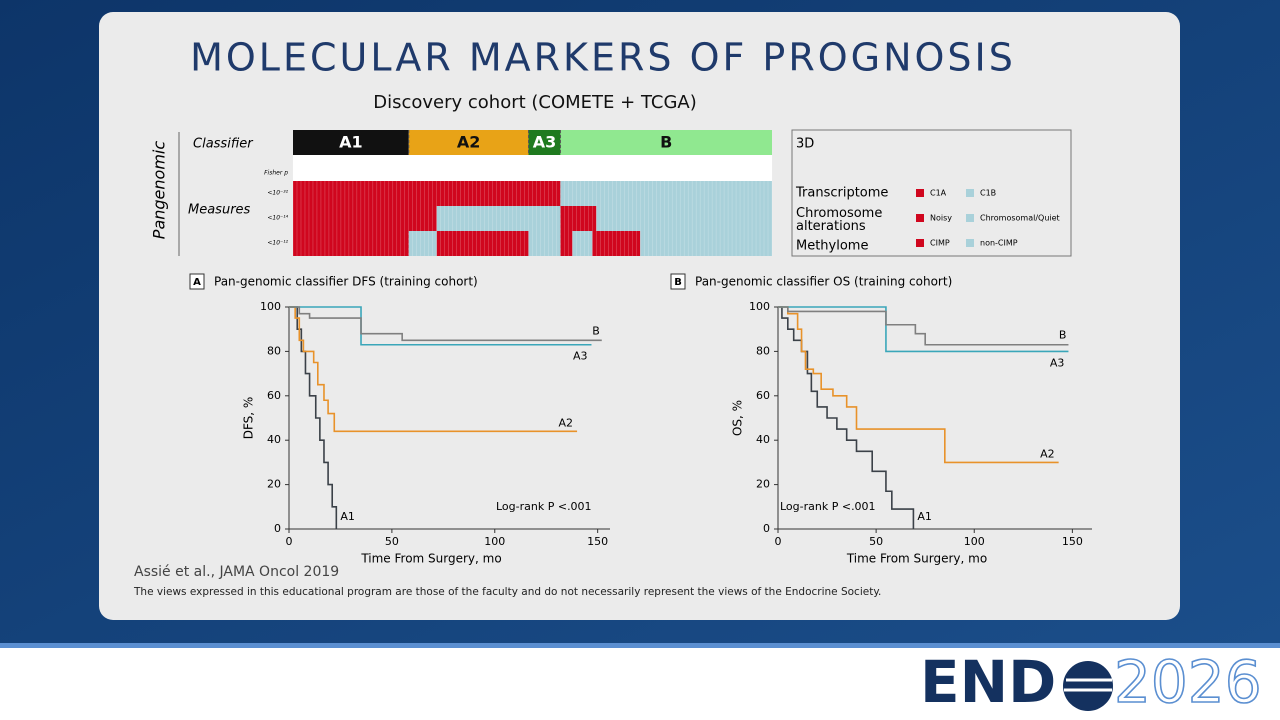  What do you see at coordinates (159, 190) in the screenshot?
I see `side-label: Pangenomic` at bounding box center [159, 190].